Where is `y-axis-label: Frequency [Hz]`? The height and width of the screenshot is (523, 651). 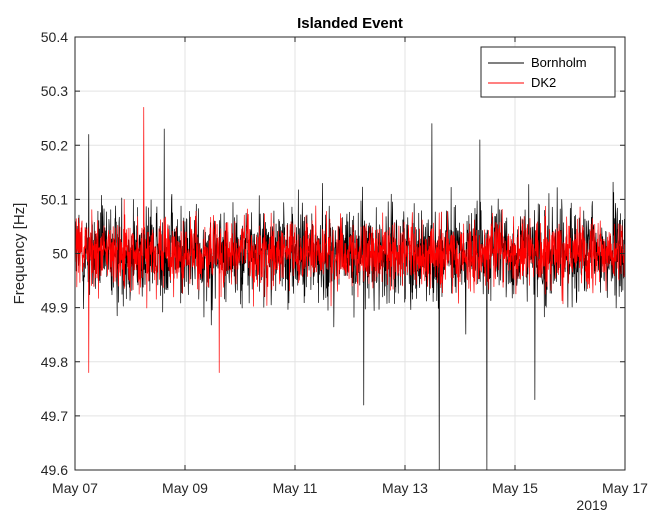 y-axis-label: Frequency [Hz] is located at coordinates (19, 254).